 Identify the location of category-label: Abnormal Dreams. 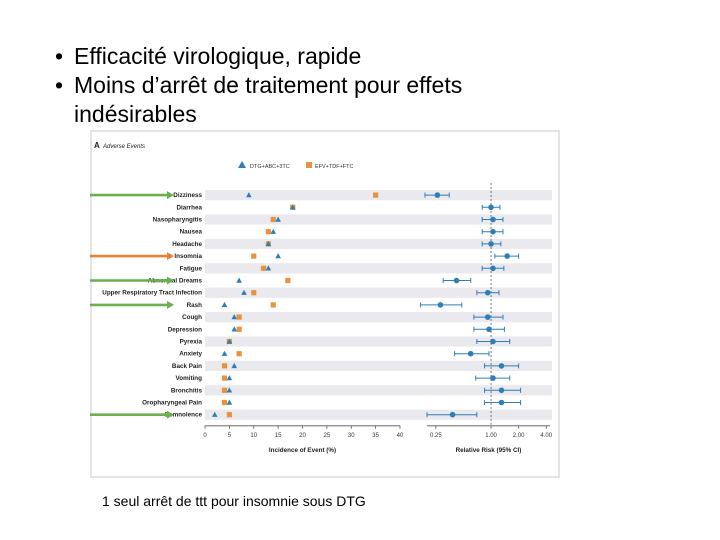
(175, 281).